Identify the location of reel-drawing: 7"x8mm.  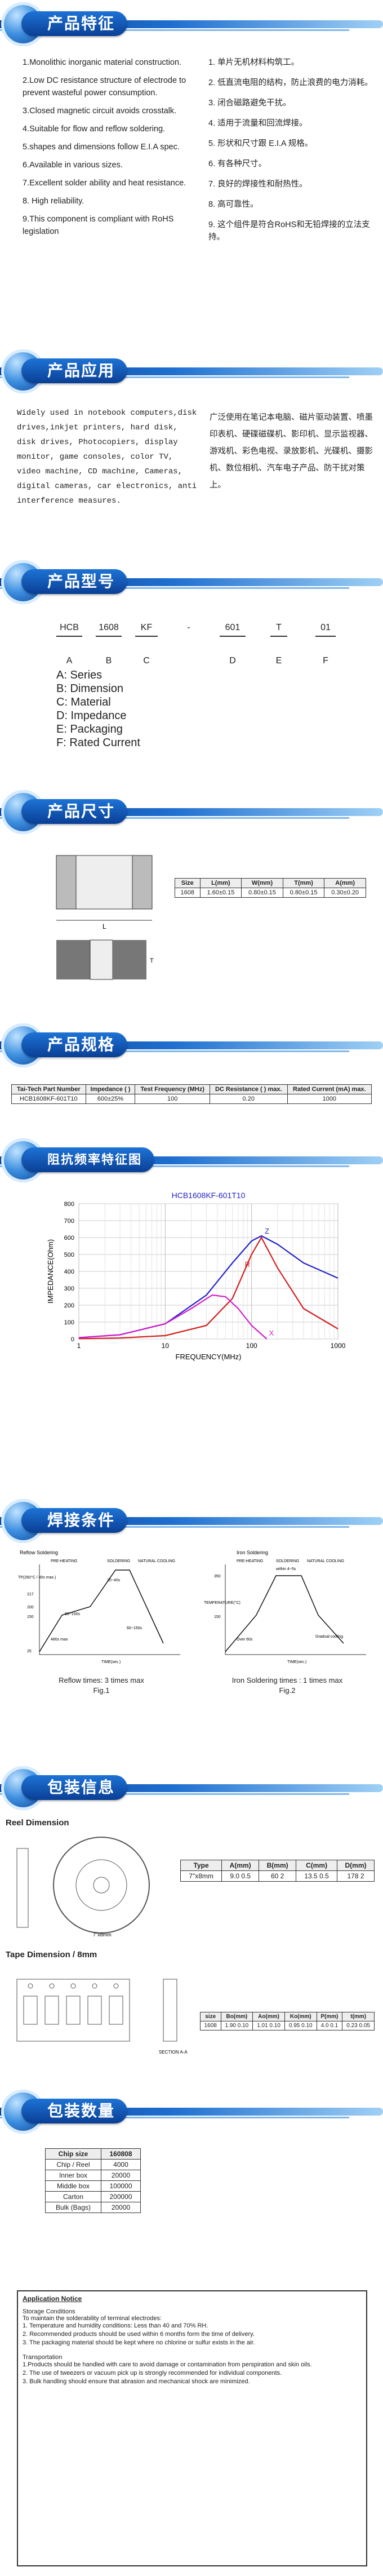
(83, 1887).